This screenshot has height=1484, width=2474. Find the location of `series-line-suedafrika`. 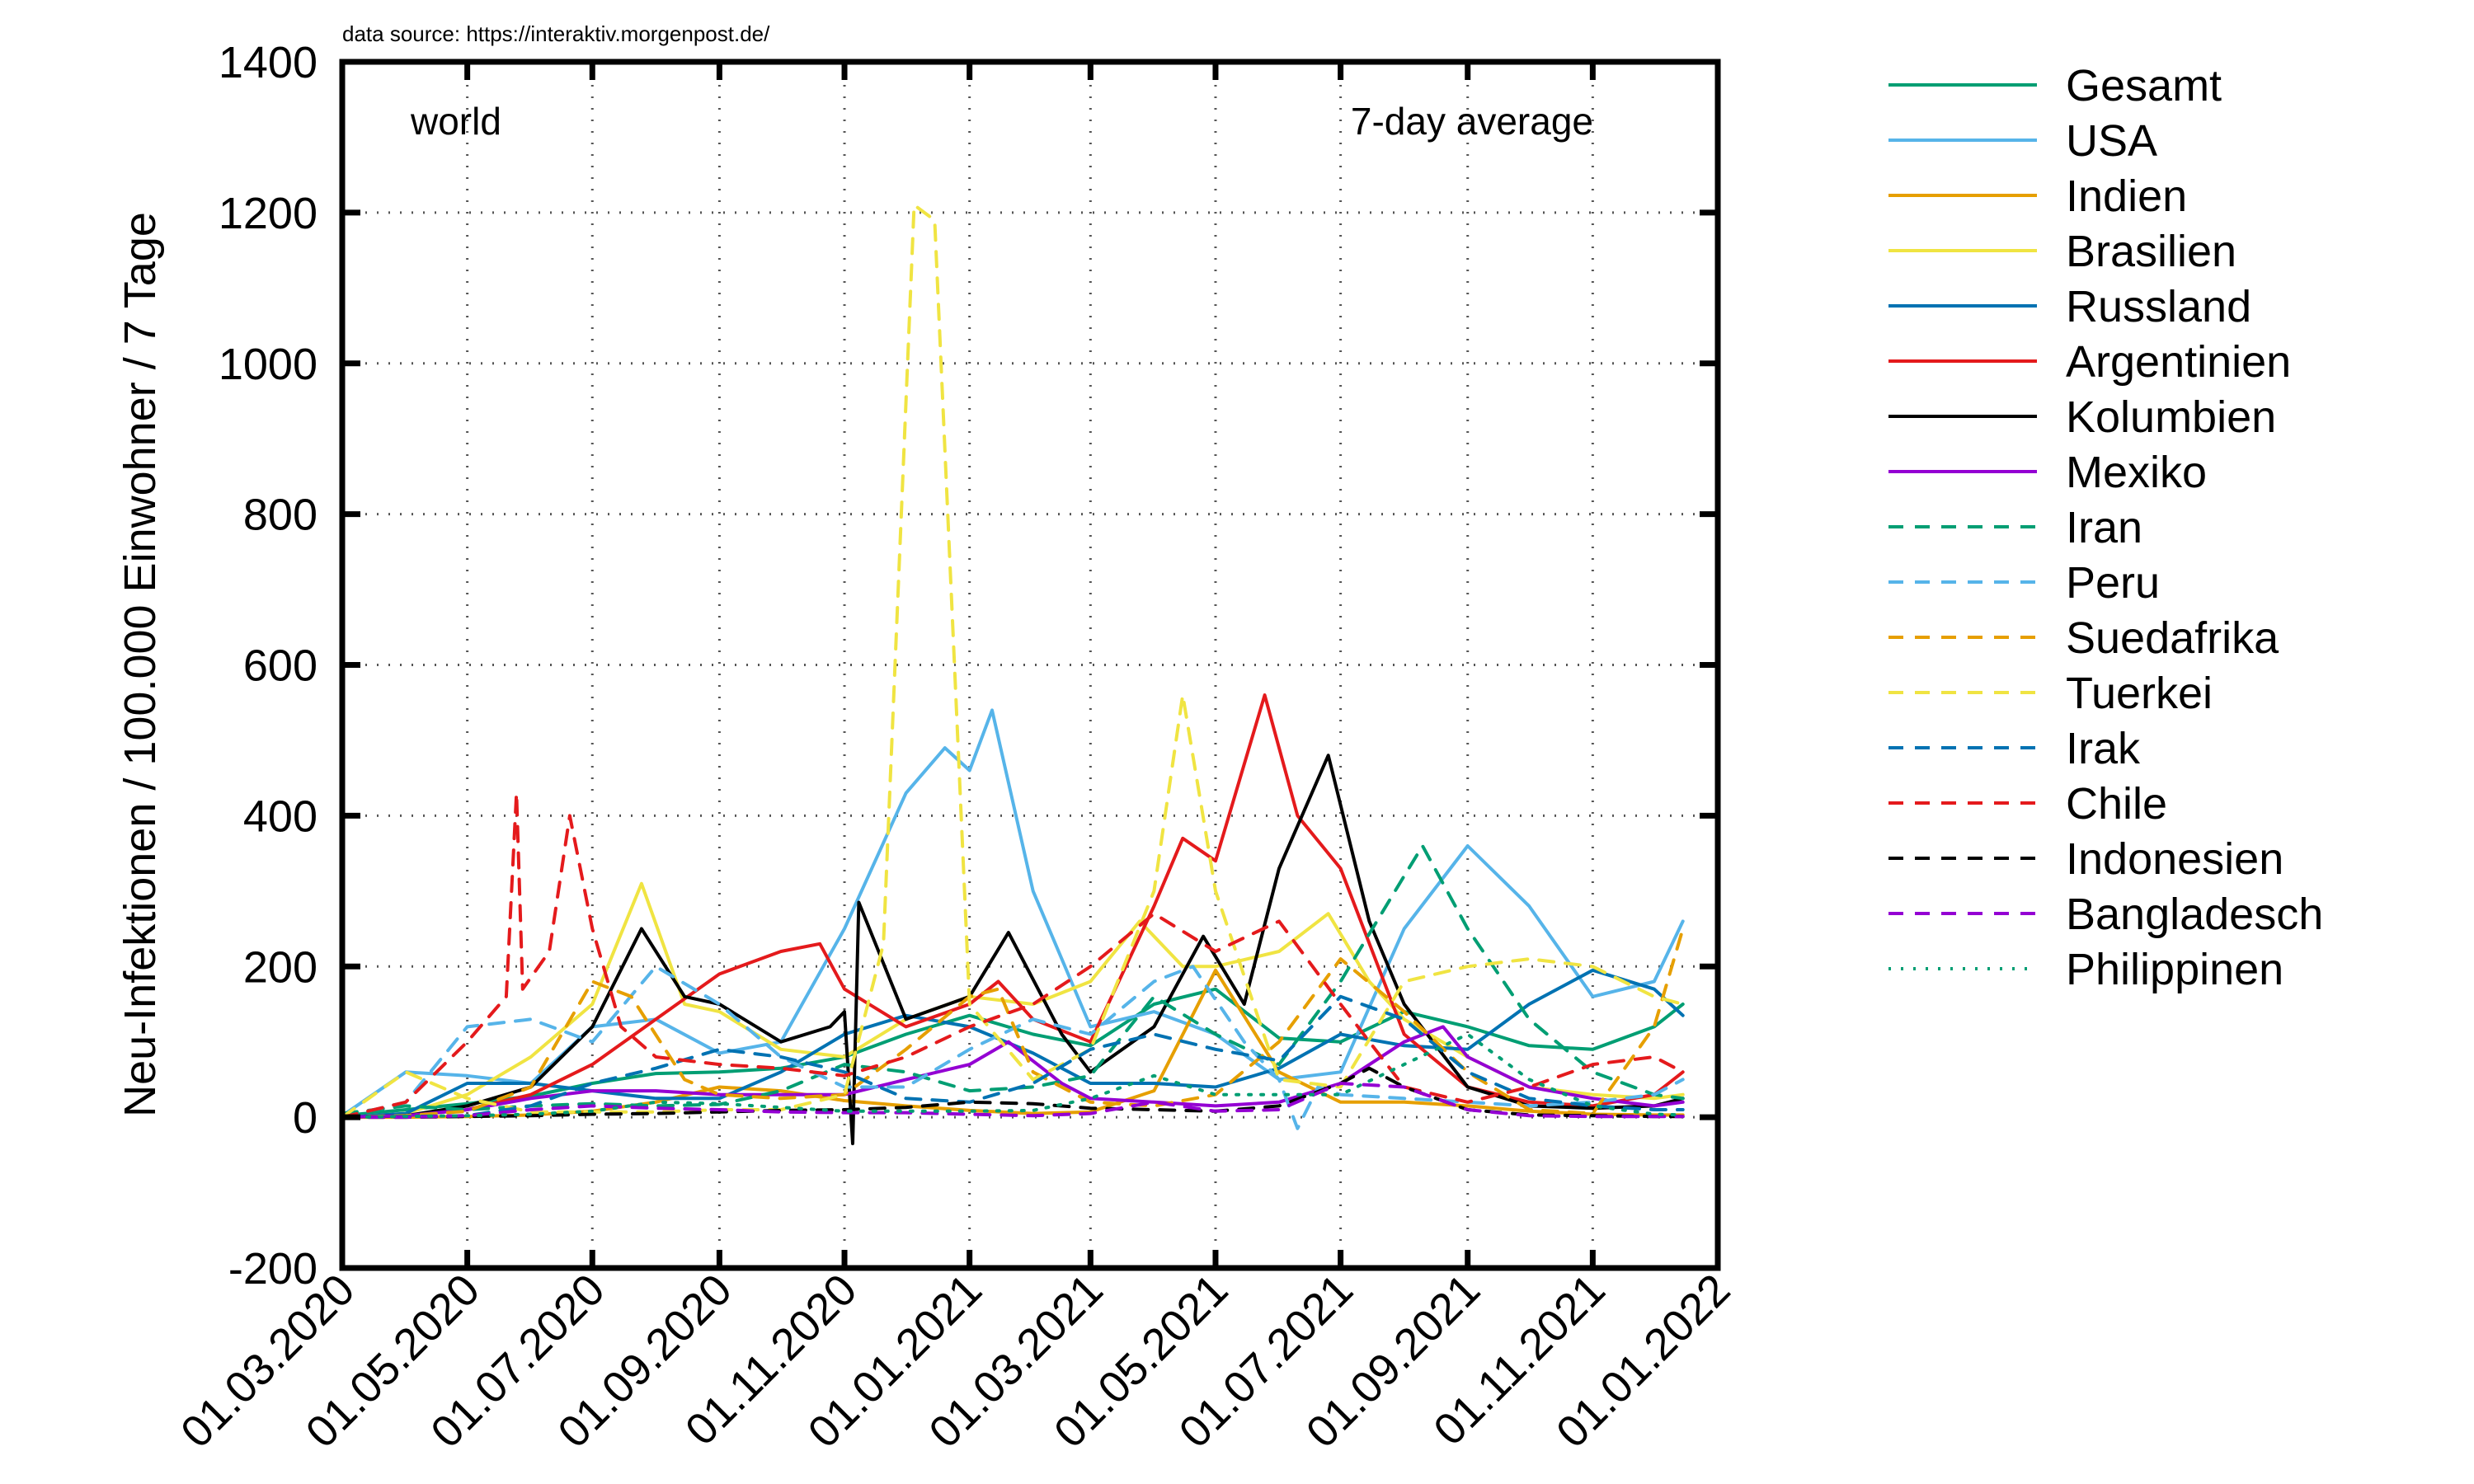

series-line-suedafrika is located at coordinates (1013, 1024).